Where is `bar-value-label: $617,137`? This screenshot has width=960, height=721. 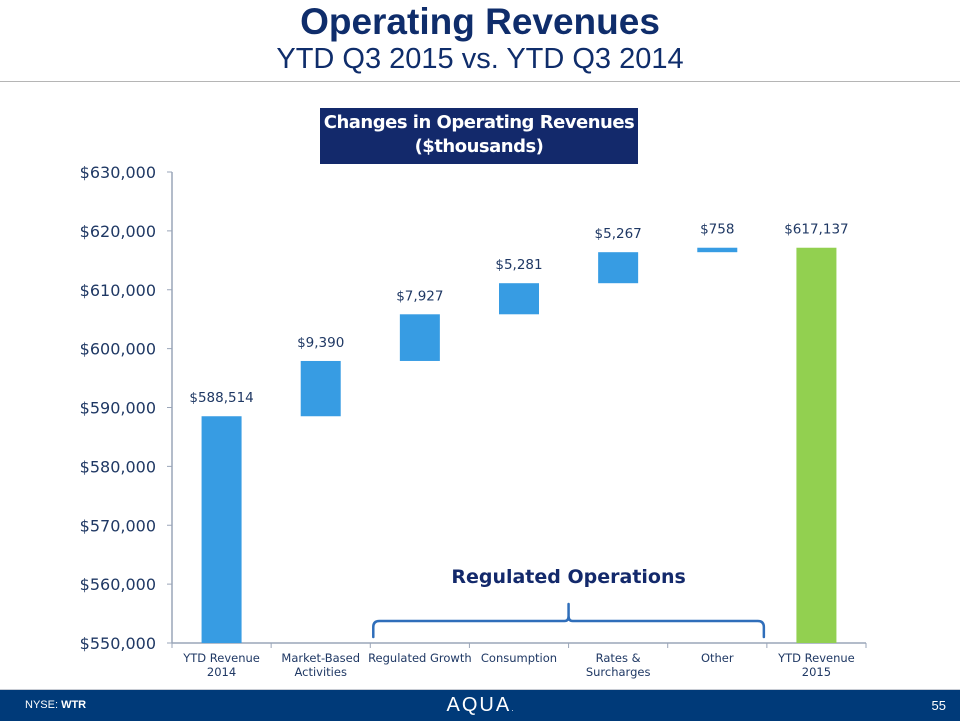 bar-value-label: $617,137 is located at coordinates (816, 230).